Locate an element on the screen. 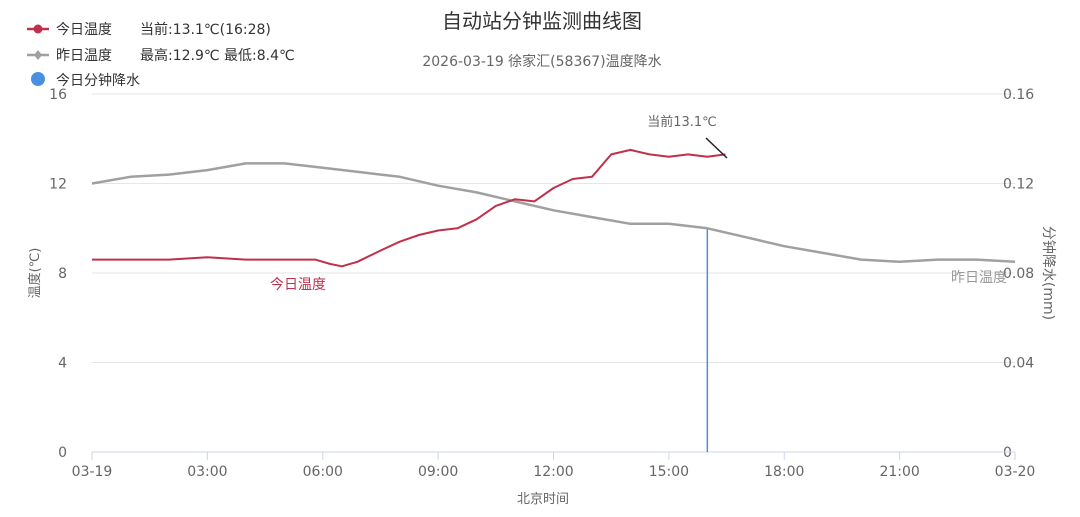 This screenshot has width=1080, height=517. y2-tick-label: 0.16 is located at coordinates (1018, 95).